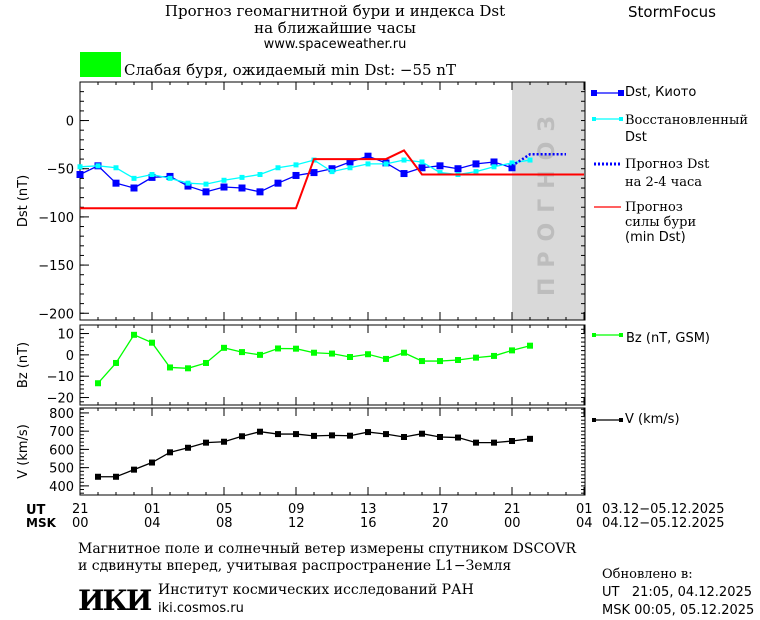 This screenshot has width=760, height=620. I want to click on y-tick-label: 800, so click(61, 414).